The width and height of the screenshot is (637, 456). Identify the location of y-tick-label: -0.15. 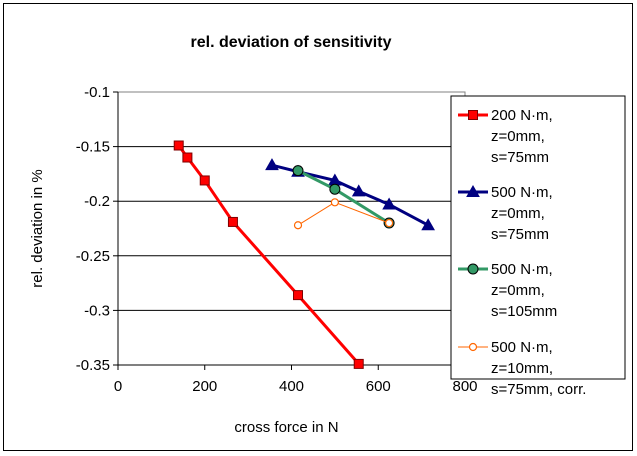
(93, 147).